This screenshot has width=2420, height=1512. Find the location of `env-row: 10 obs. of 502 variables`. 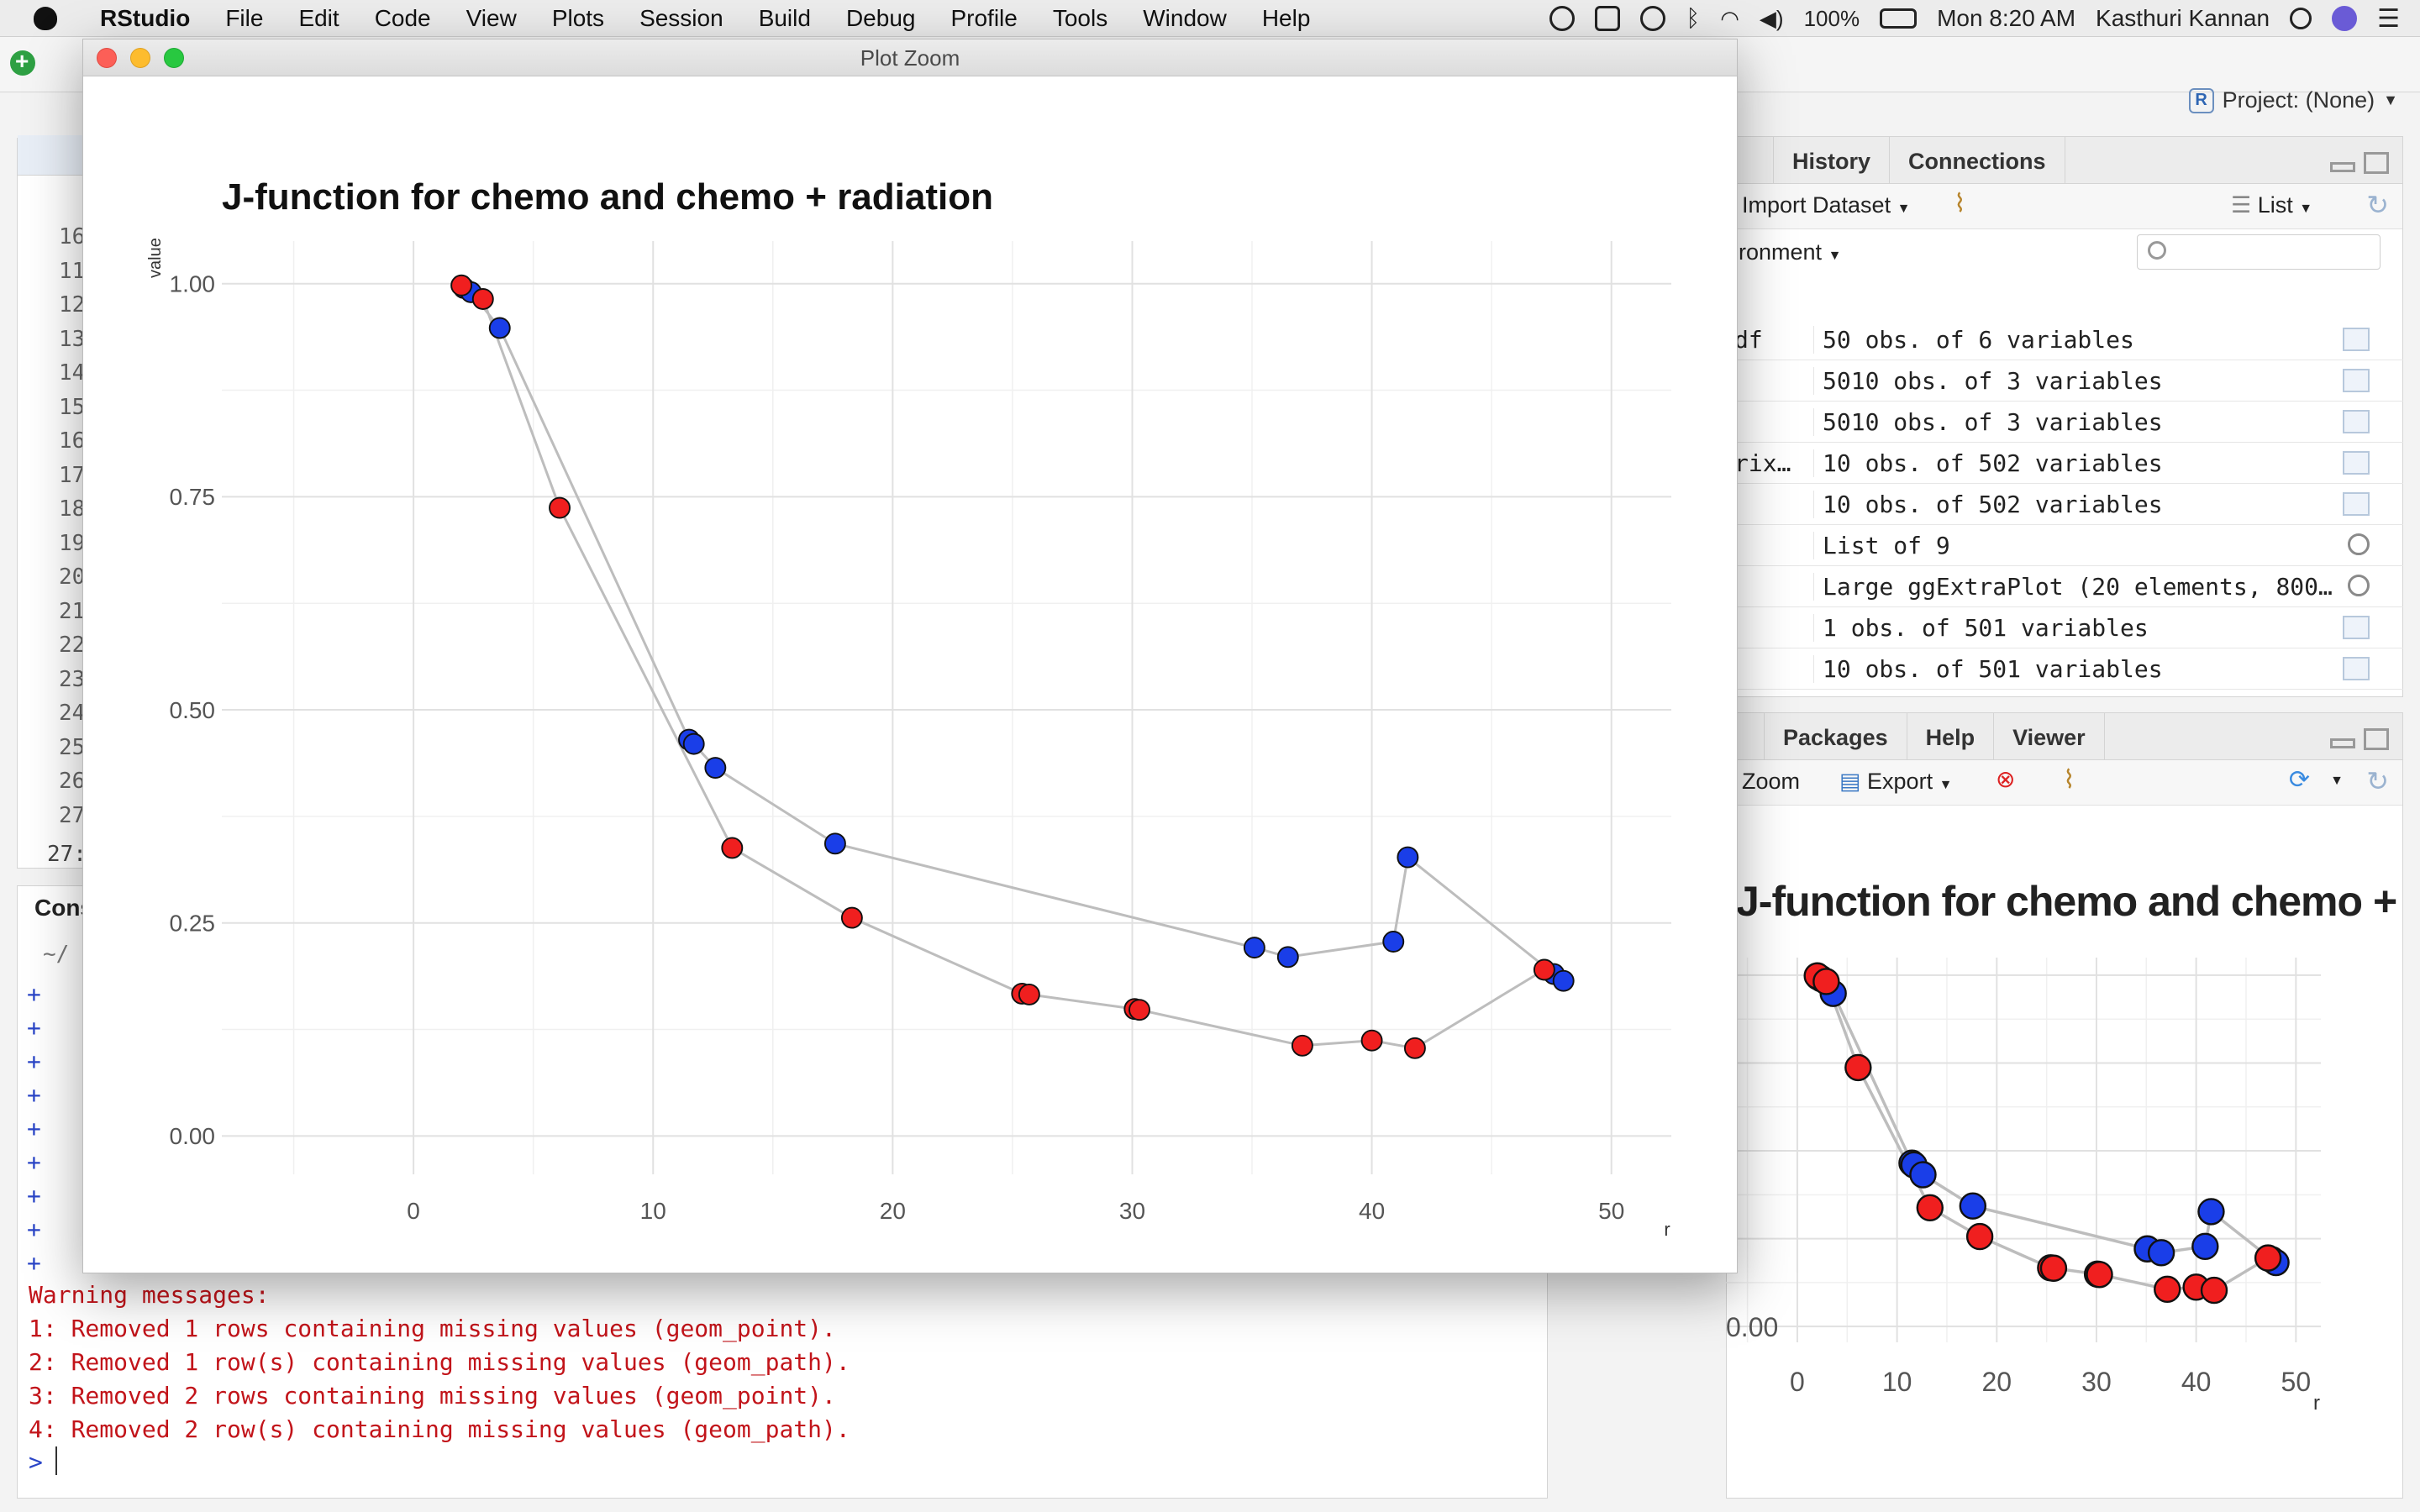

env-row: 10 obs. of 502 variables is located at coordinates (2064, 504).